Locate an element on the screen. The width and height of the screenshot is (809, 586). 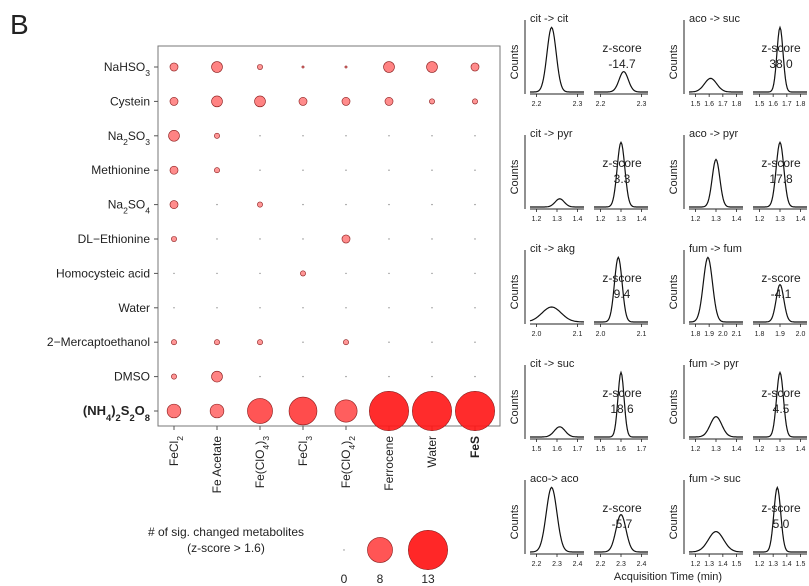
zscore-value: -14.7 is located at coordinates (622, 64).